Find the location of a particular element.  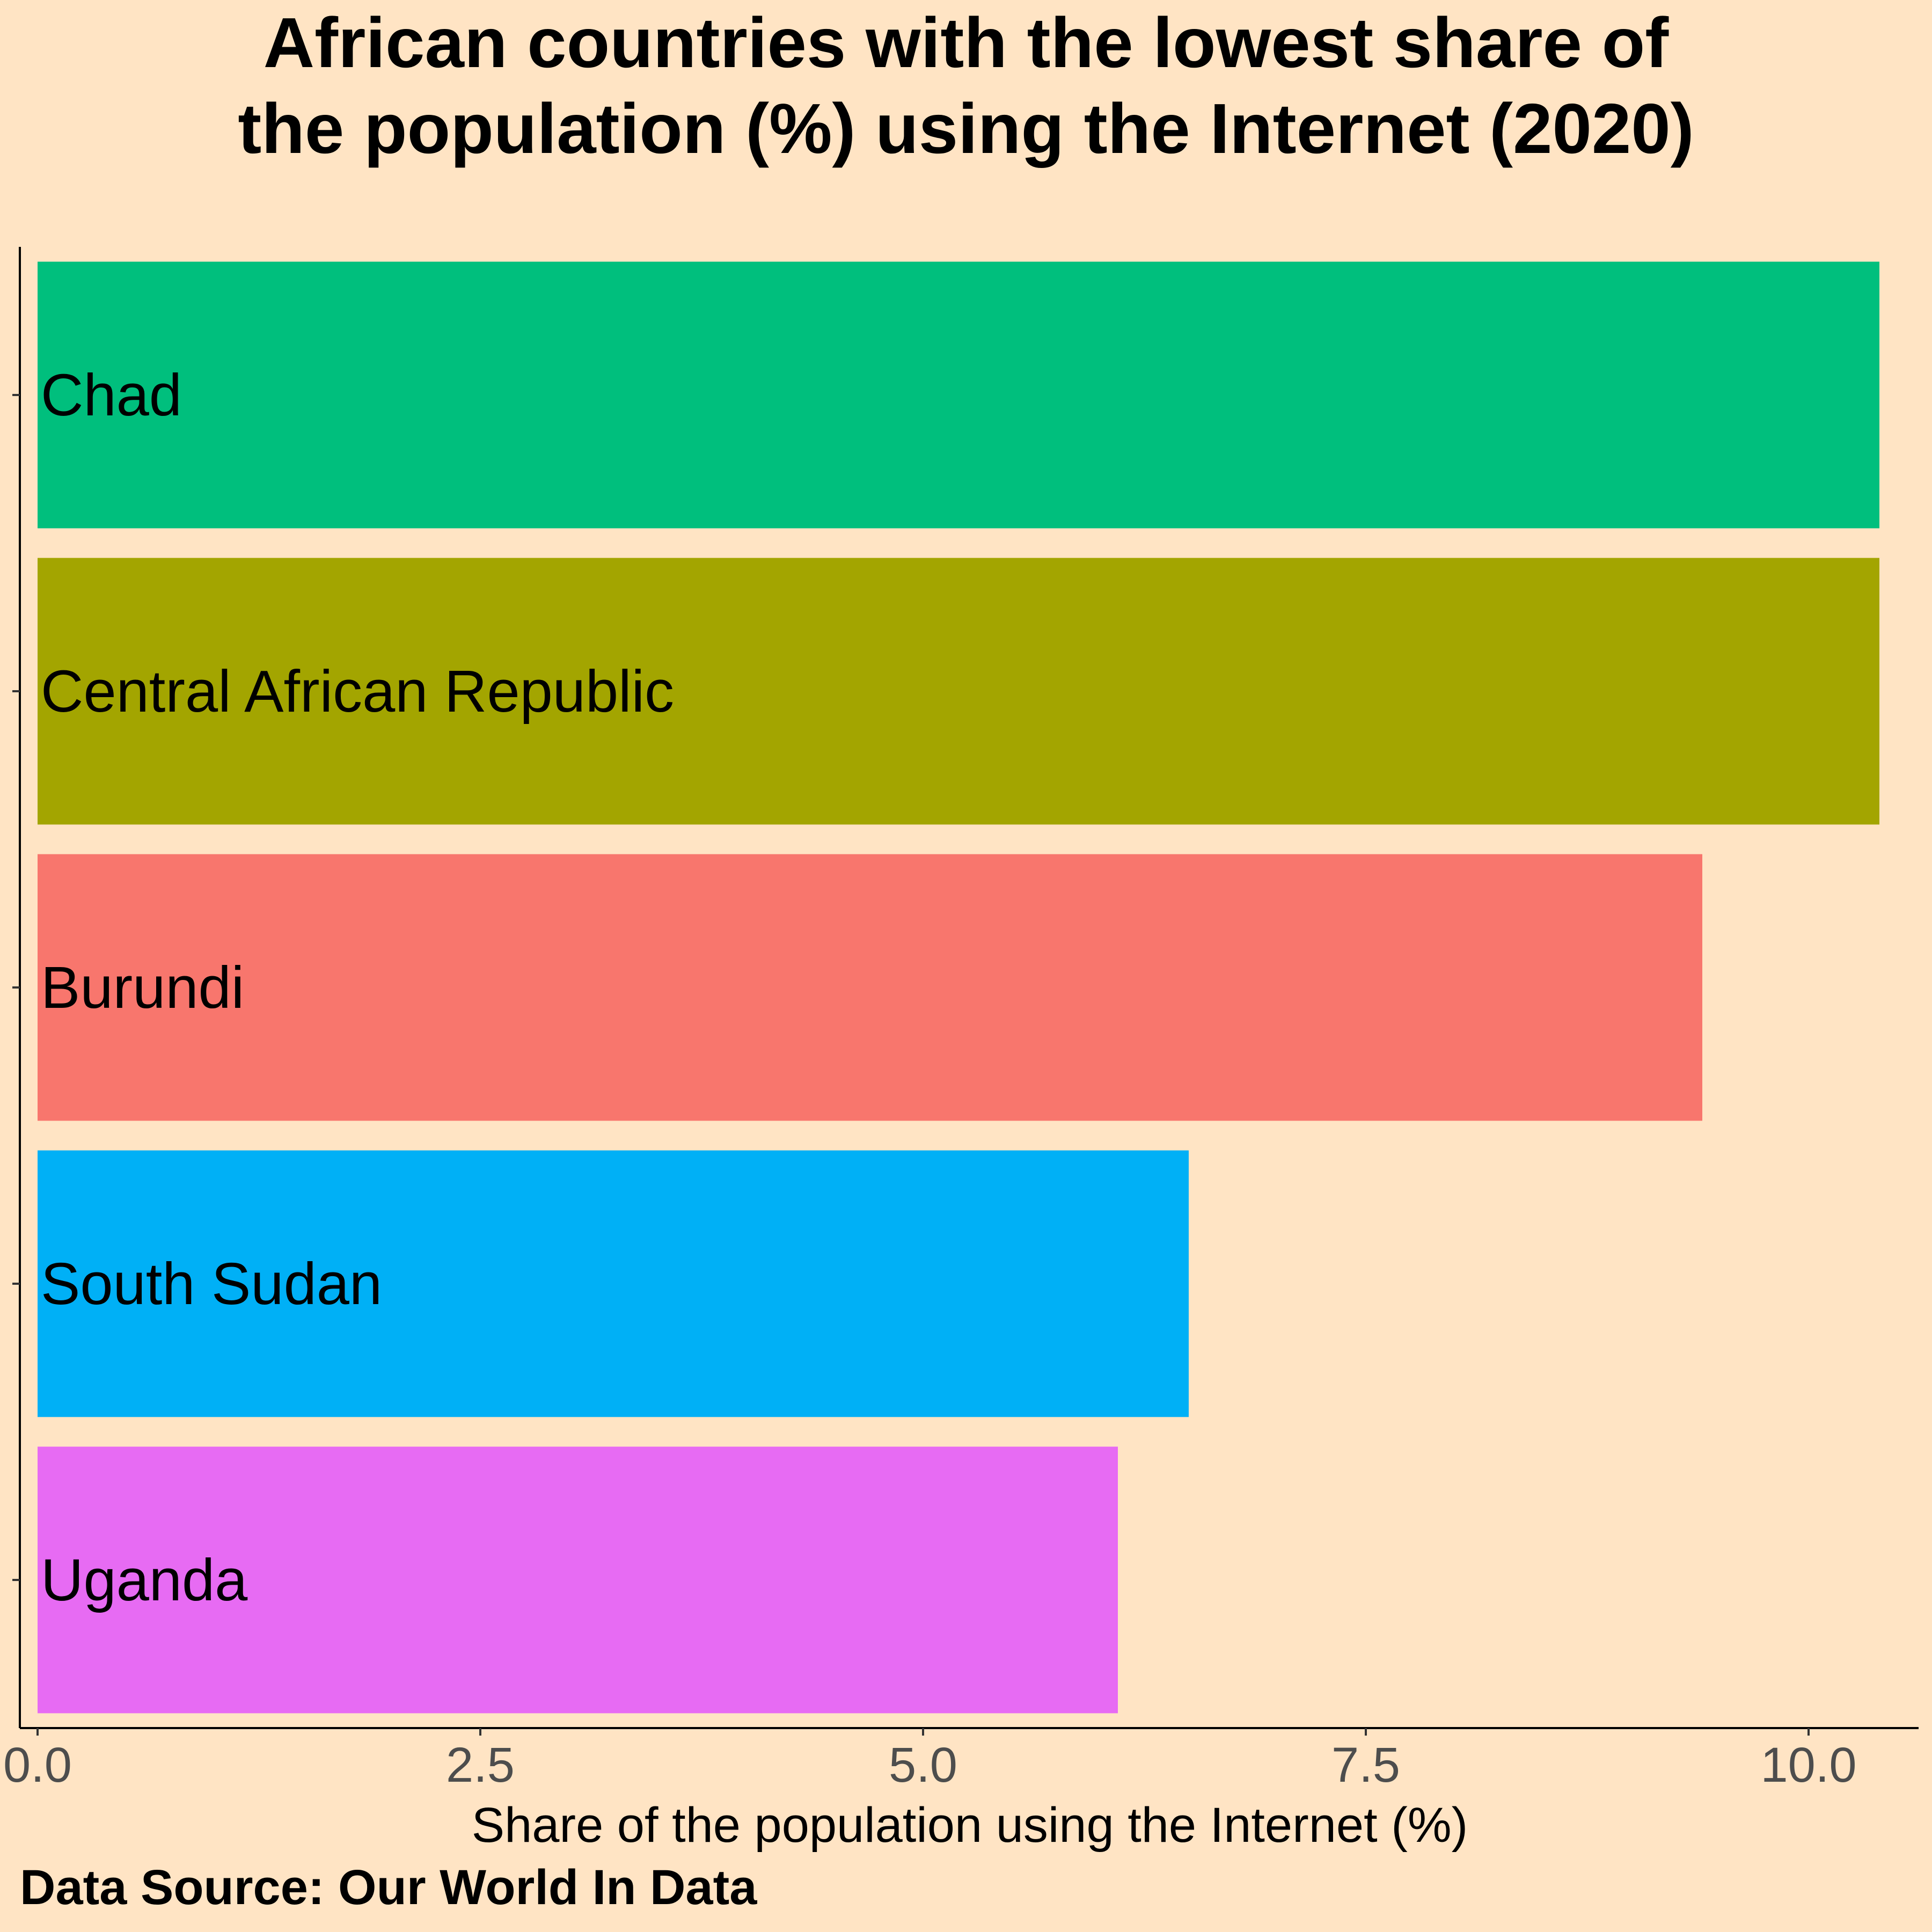

bar-south-sudan is located at coordinates (613, 1283).